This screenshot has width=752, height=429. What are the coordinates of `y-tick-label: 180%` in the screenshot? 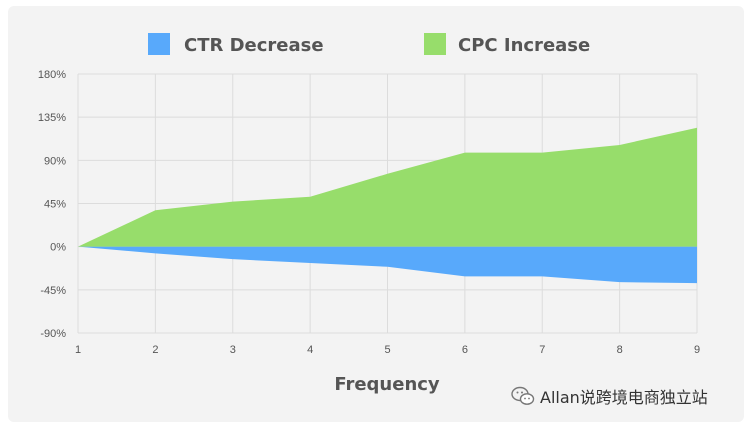 It's located at (52, 75).